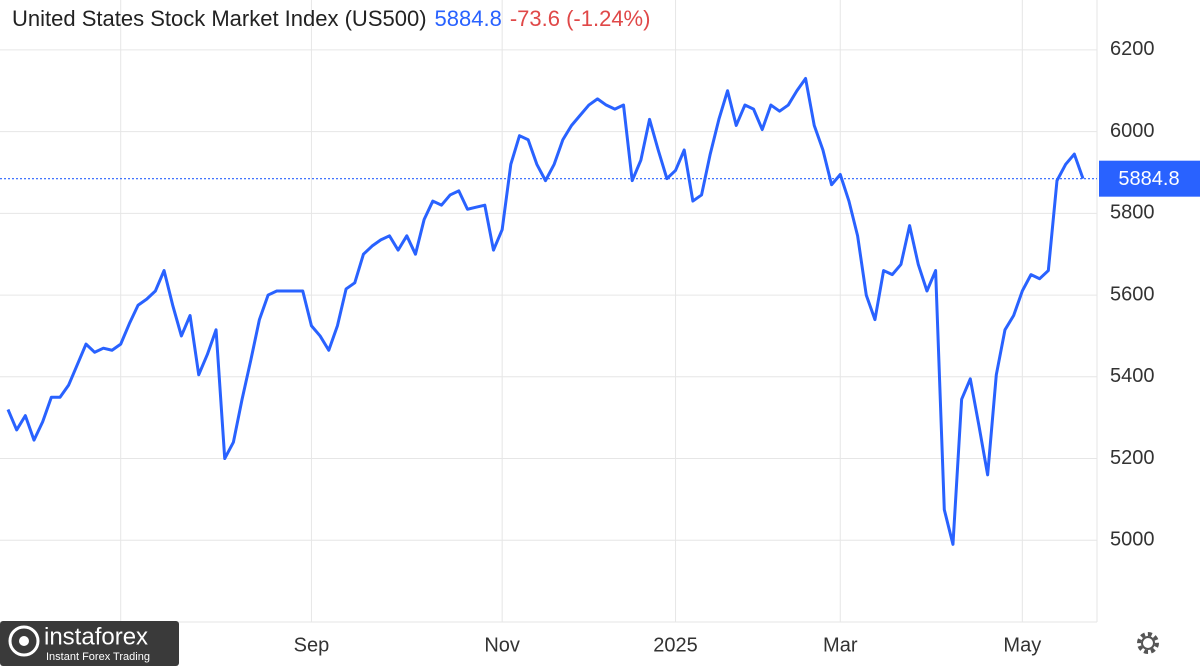 The image size is (1200, 666). I want to click on y-tick-label: 5200, so click(1132, 458).